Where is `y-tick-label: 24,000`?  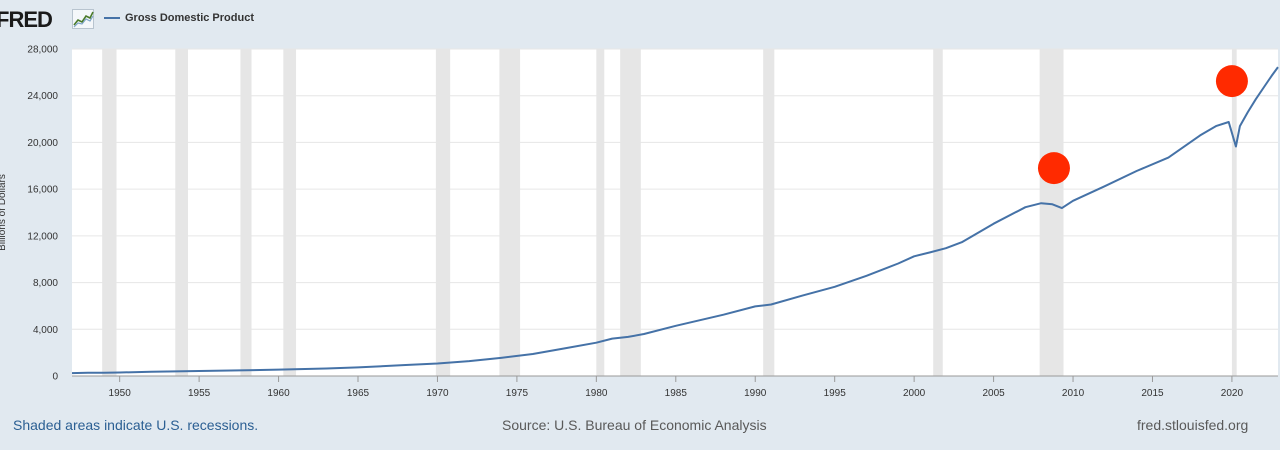 y-tick-label: 24,000 is located at coordinates (42, 96).